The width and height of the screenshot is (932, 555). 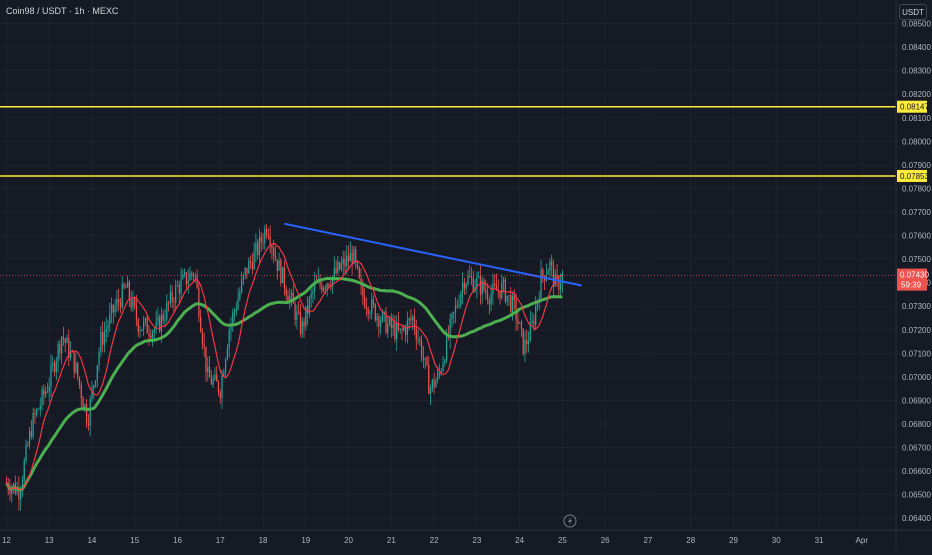 I want to click on time-axis-panel, so click(x=466, y=540).